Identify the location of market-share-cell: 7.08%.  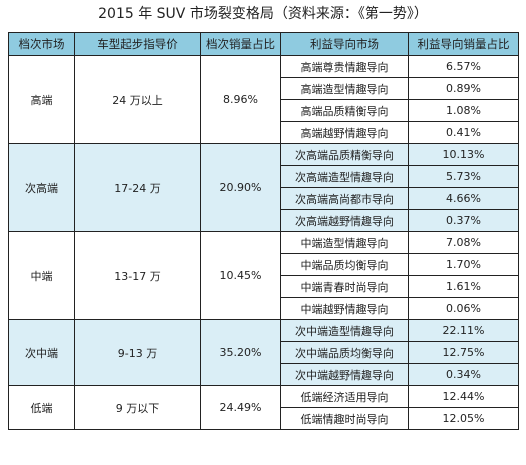
(463, 242).